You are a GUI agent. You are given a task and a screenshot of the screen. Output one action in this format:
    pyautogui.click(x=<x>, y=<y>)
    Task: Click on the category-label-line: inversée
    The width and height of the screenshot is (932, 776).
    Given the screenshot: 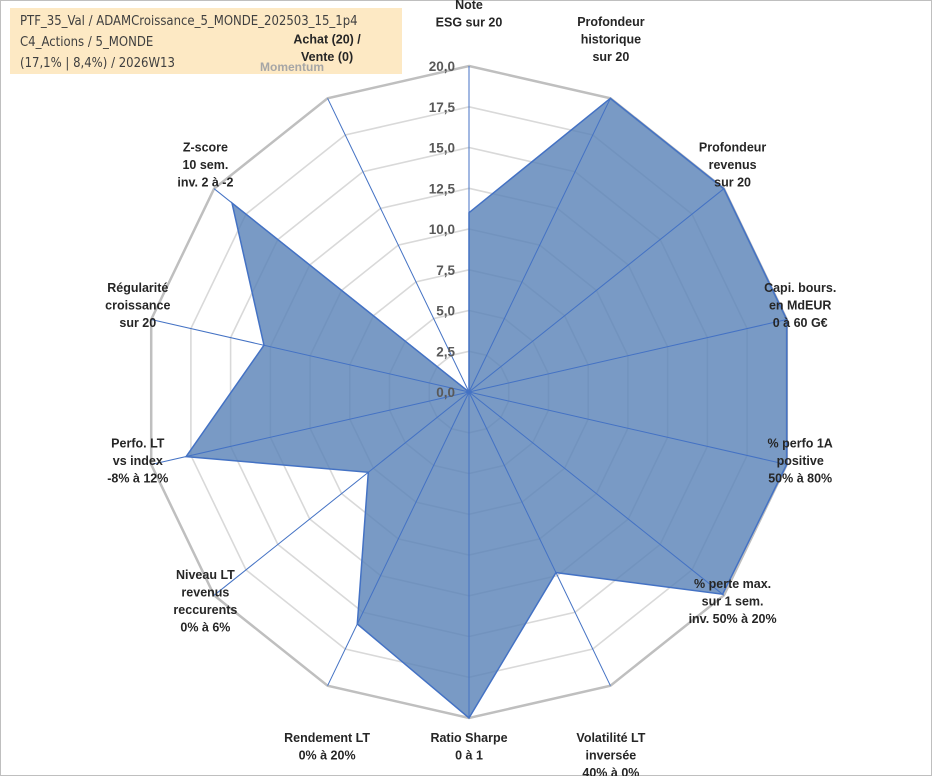 What is the action you would take?
    pyautogui.click(x=611, y=756)
    